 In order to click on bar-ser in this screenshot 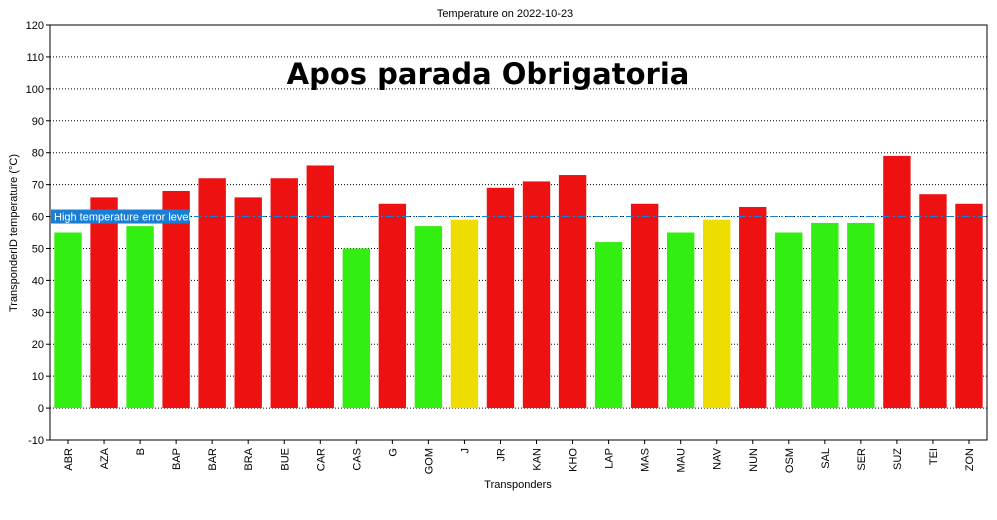, I will do `click(861, 315)`.